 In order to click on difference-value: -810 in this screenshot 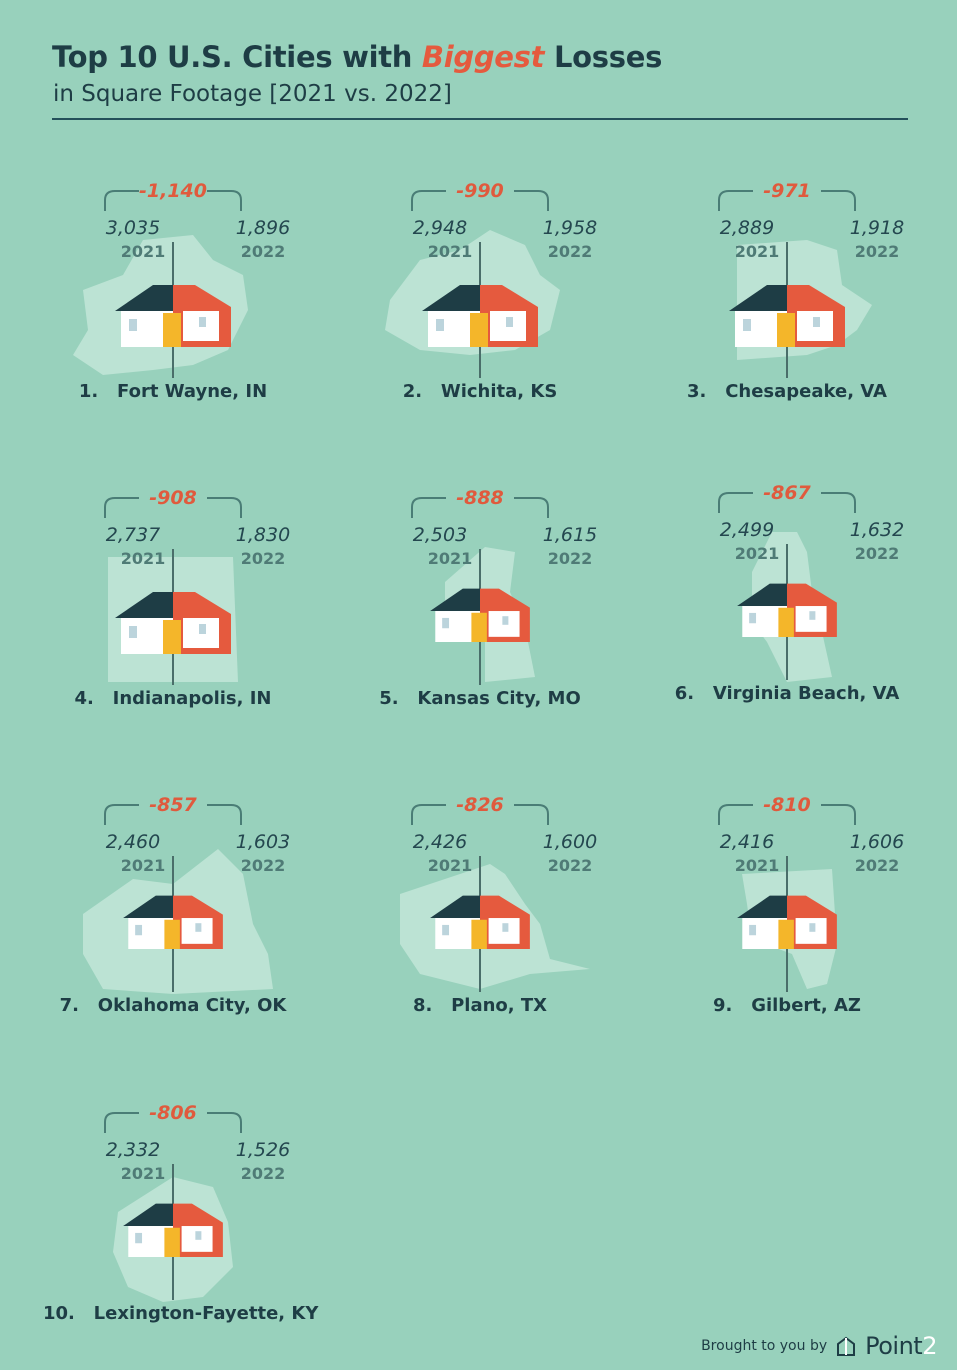, I will do `click(787, 805)`.